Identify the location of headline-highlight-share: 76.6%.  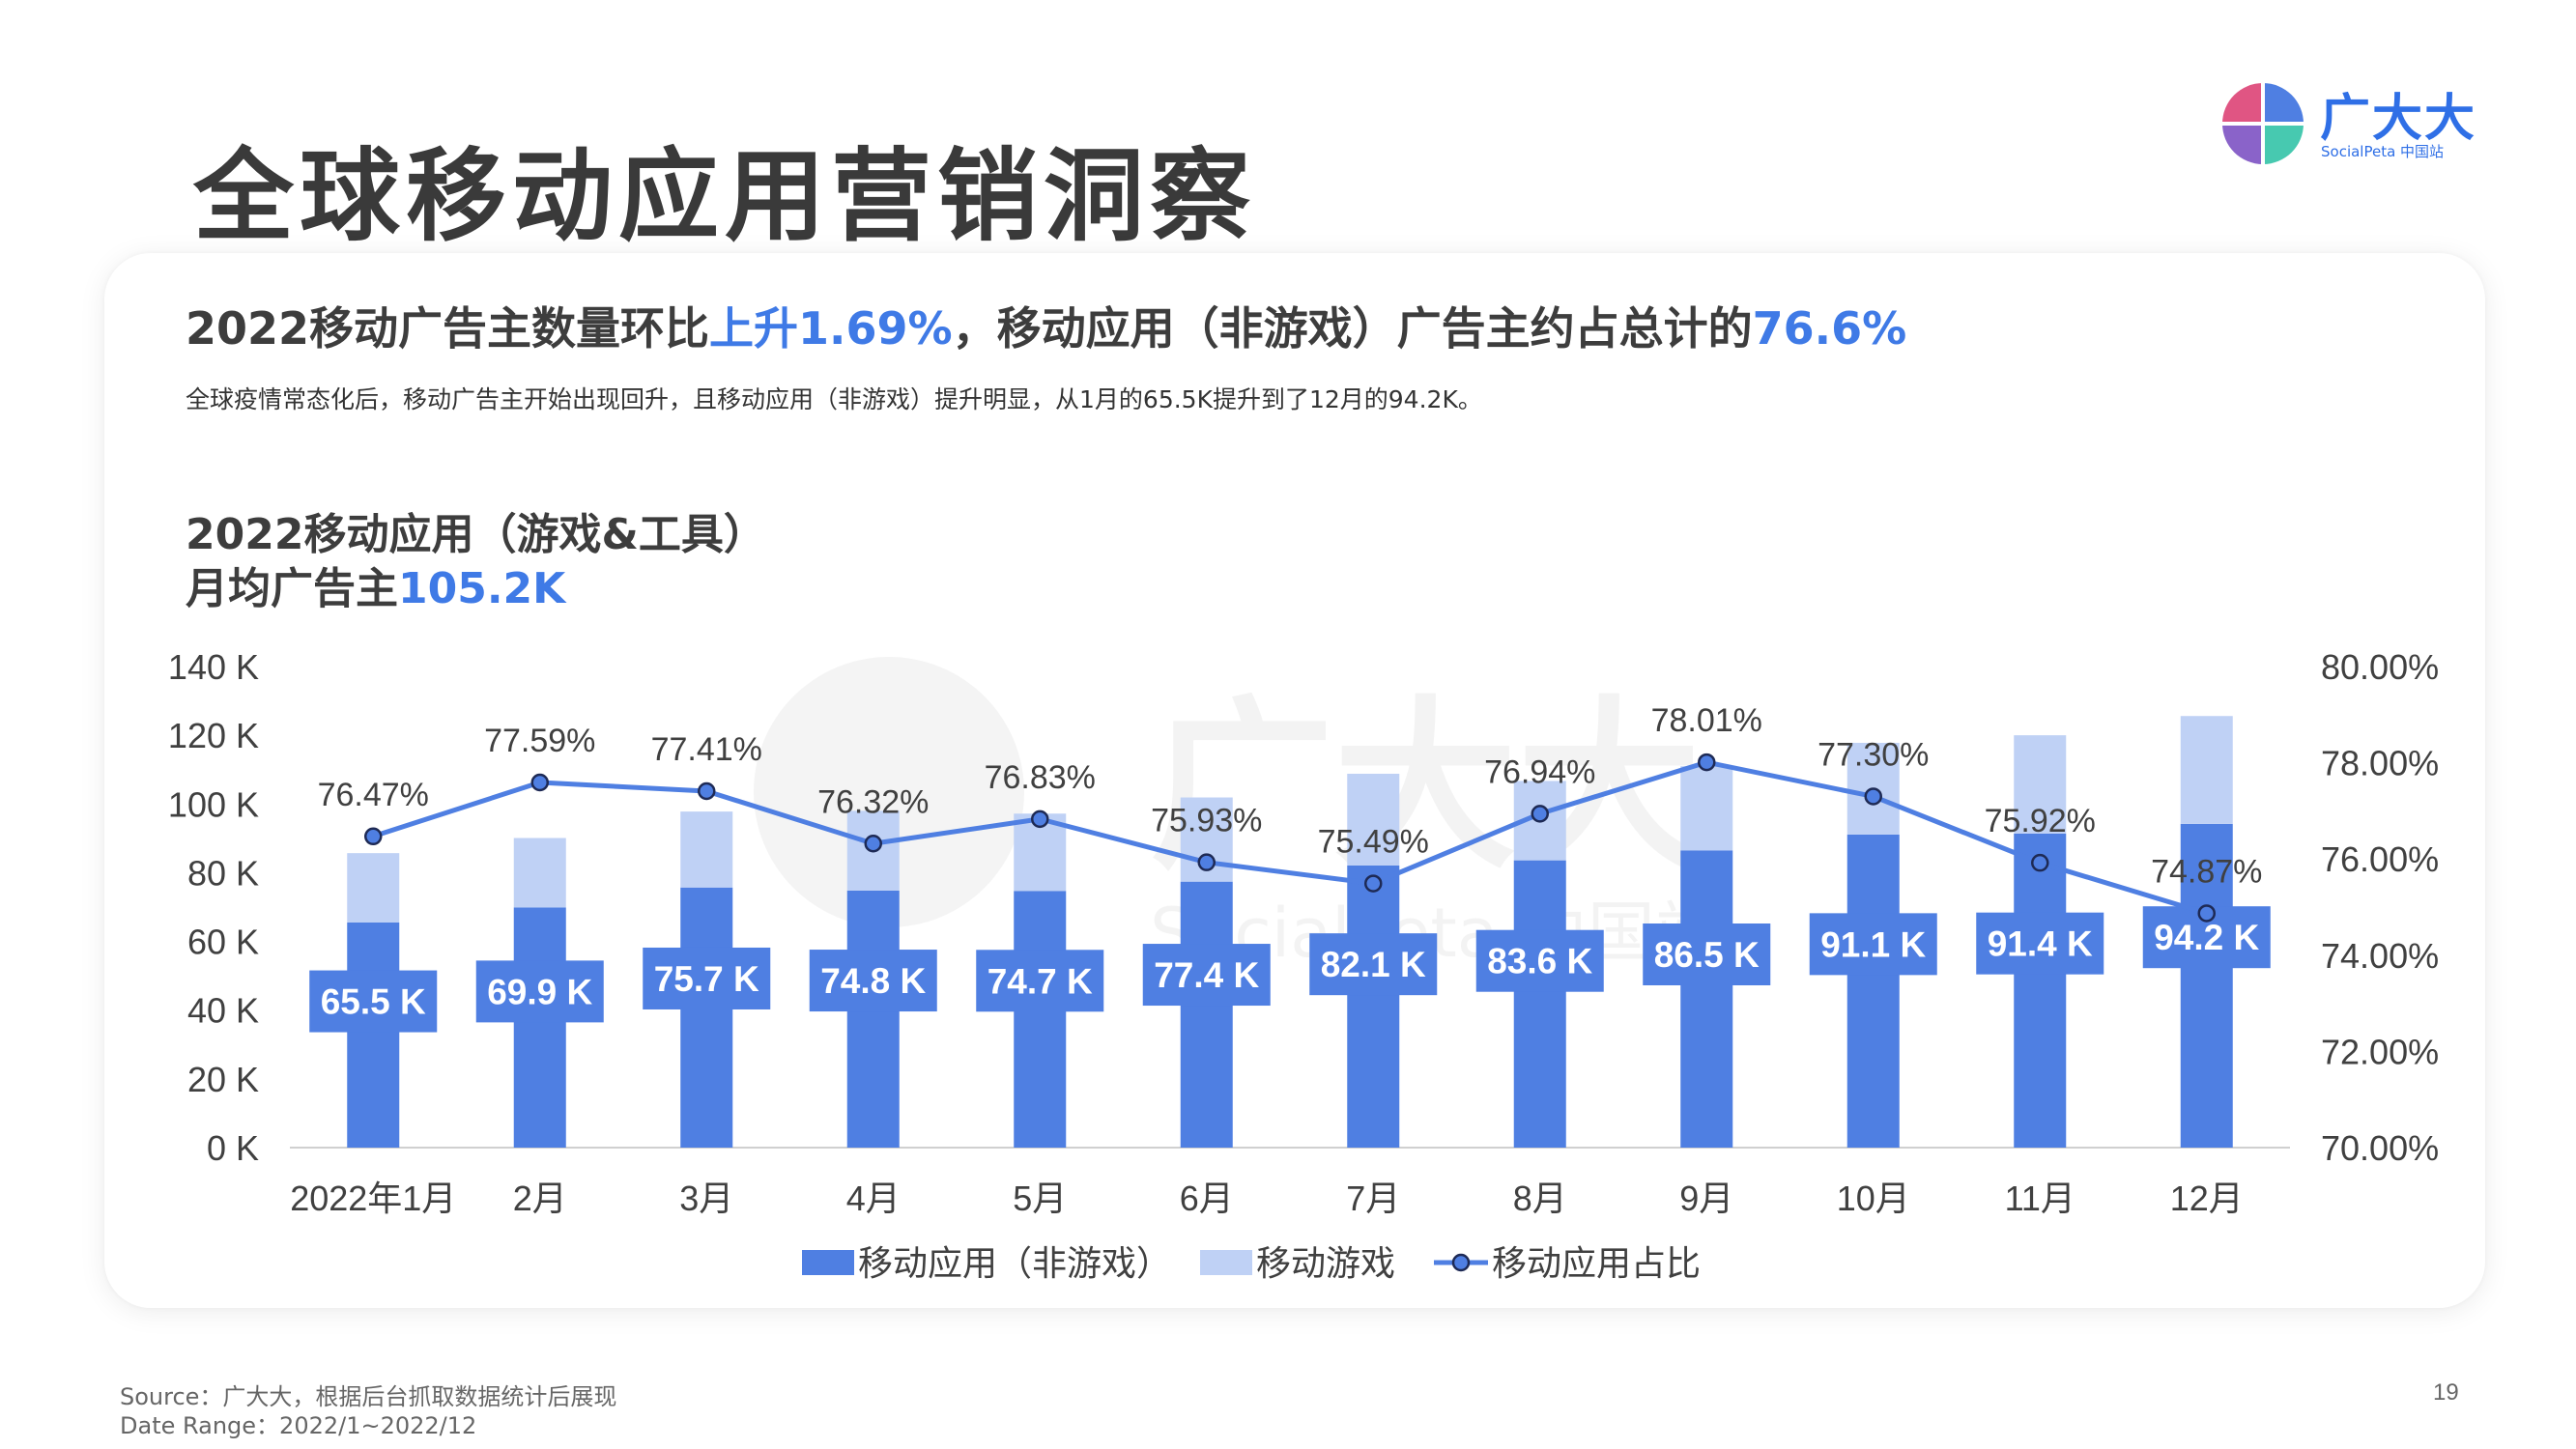
(1830, 328).